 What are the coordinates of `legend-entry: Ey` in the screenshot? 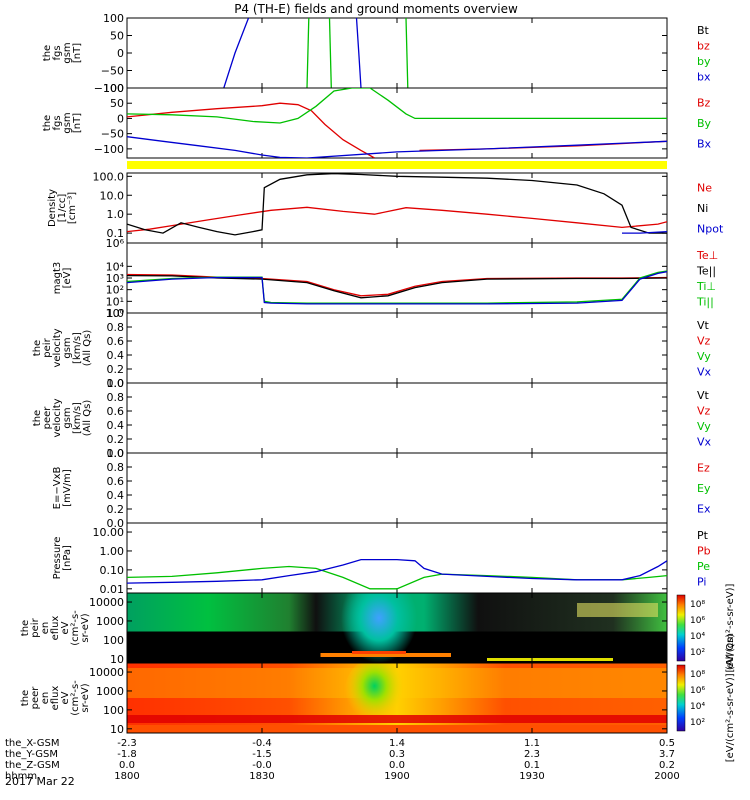 It's located at (704, 488).